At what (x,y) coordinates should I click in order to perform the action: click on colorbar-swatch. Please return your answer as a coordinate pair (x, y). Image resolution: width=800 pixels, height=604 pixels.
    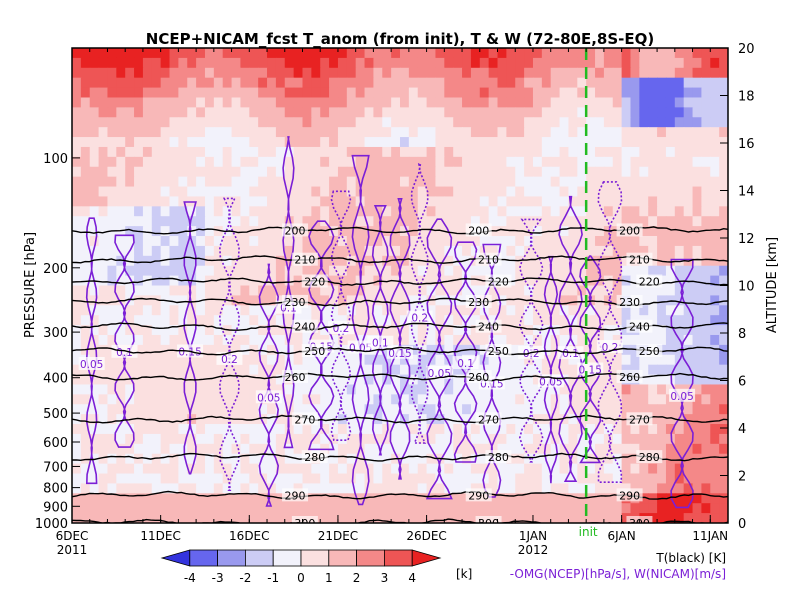
    Looking at the image, I should click on (259, 558).